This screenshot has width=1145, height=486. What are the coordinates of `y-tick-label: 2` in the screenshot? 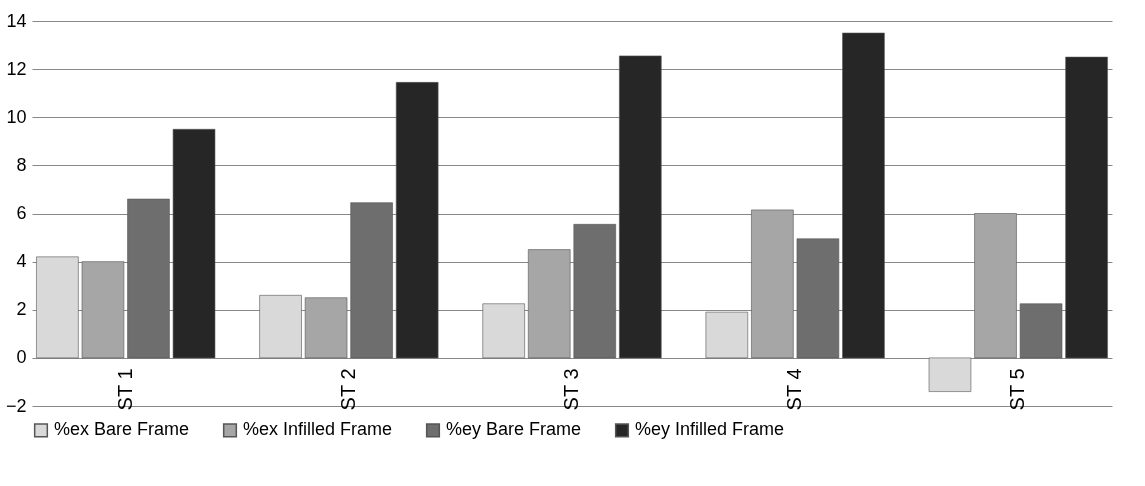 It's located at (21, 309).